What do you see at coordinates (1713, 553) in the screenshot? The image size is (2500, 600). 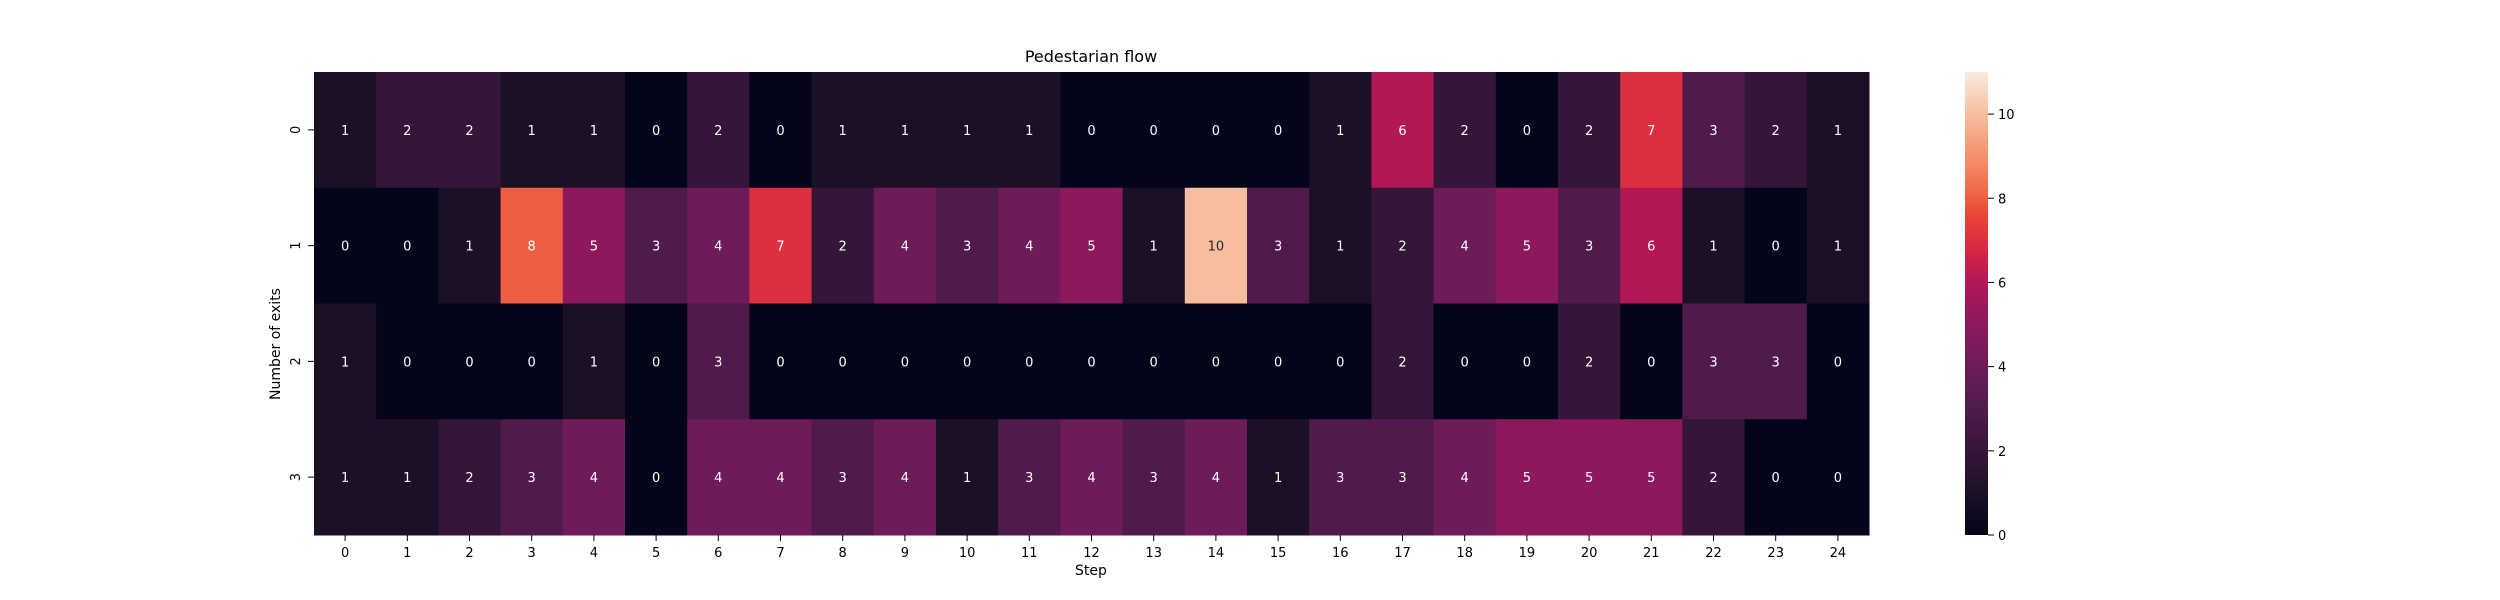 I see `x-tick-label: 22` at bounding box center [1713, 553].